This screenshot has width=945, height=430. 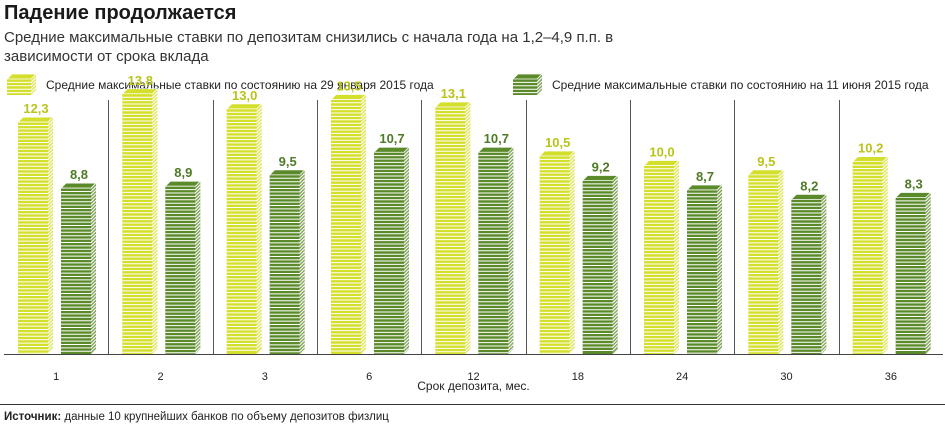 I want to click on category-group: 10,5 9,2 18, so click(x=578, y=259).